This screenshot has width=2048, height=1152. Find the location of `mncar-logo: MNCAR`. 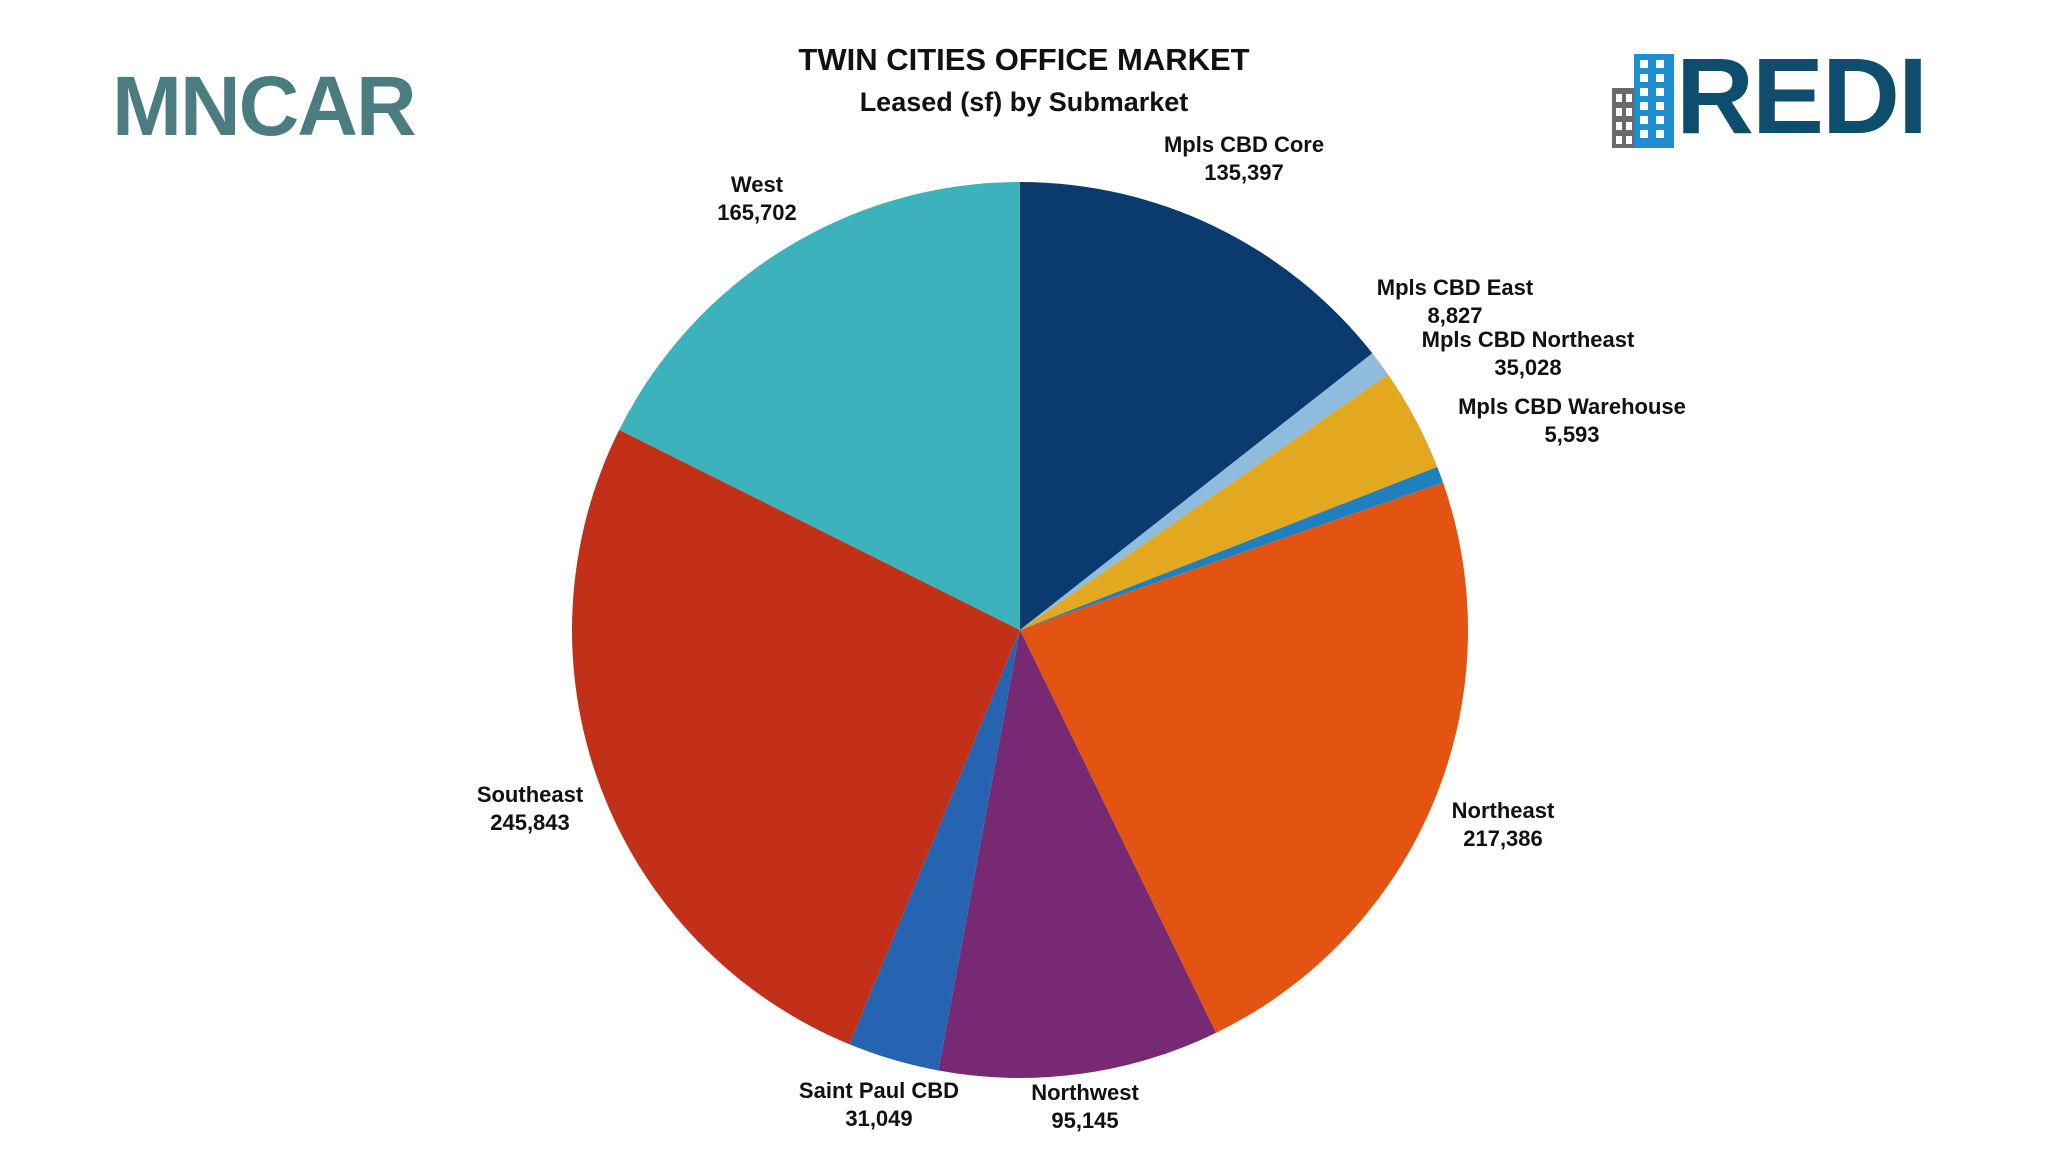

mncar-logo: MNCAR is located at coordinates (264, 106).